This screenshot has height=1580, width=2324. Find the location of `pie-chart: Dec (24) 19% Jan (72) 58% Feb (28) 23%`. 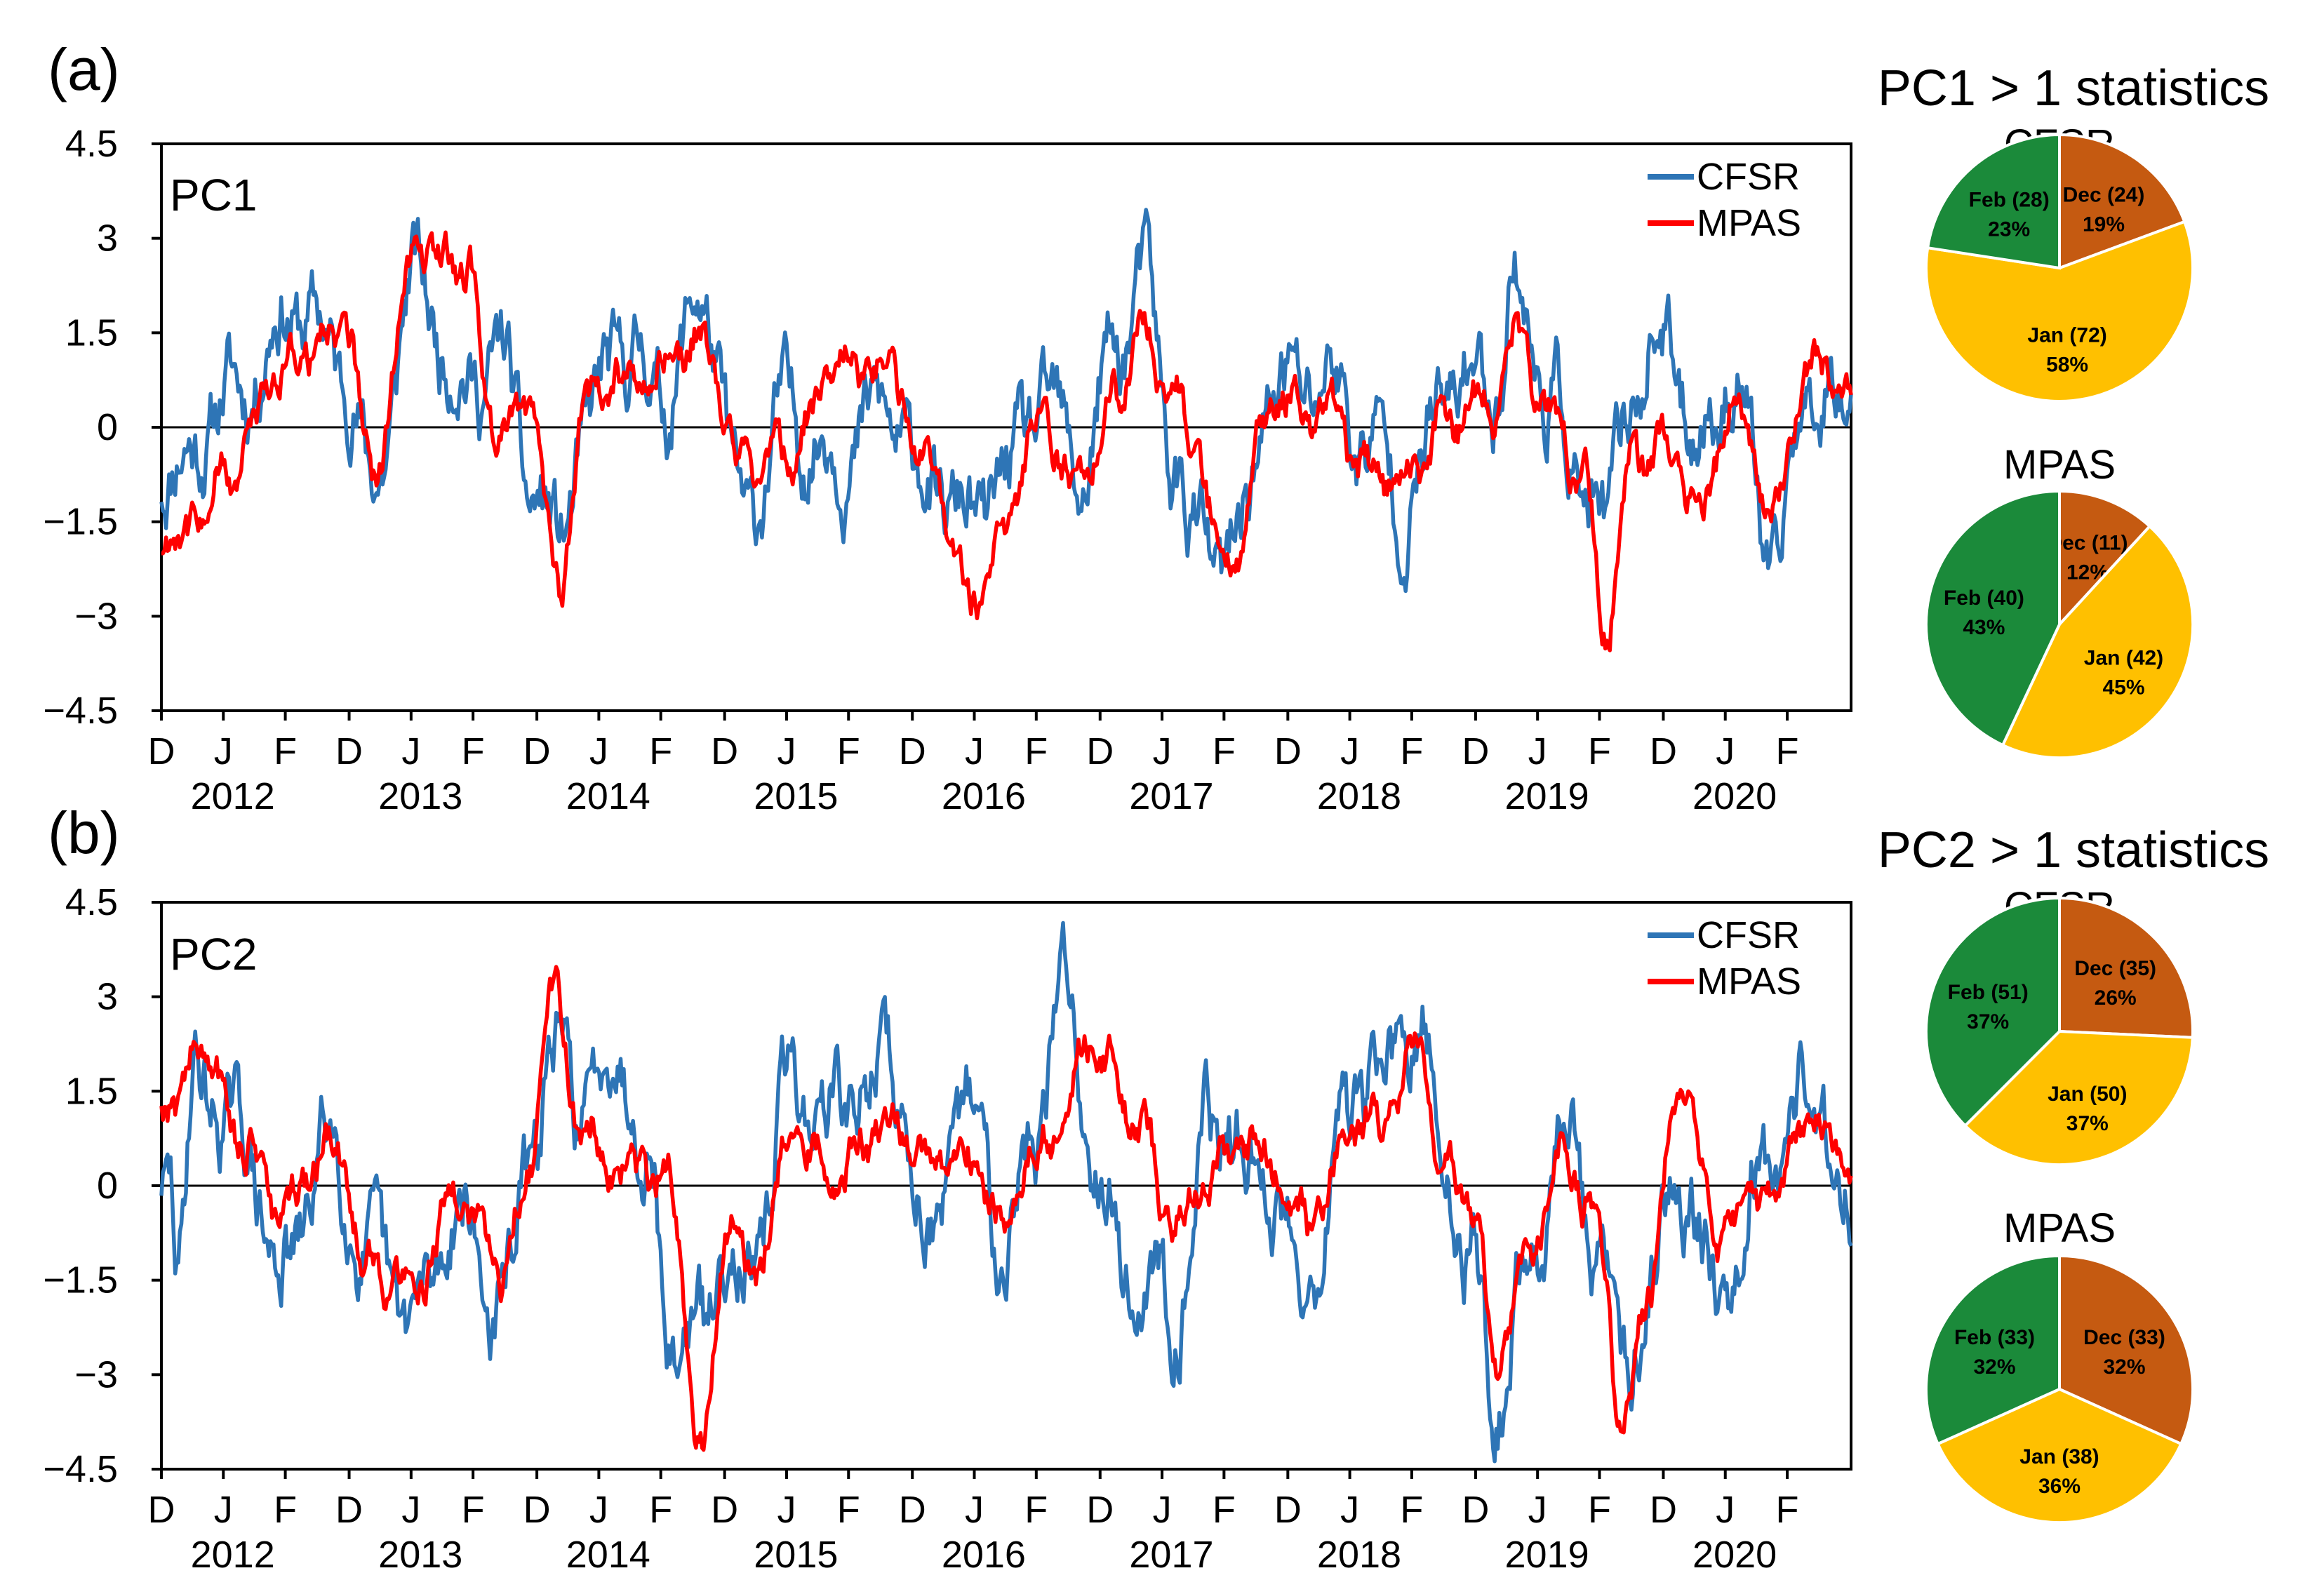

pie-chart: Dec (24) 19% Jan (72) 58% Feb (28) 23% is located at coordinates (2060, 268).